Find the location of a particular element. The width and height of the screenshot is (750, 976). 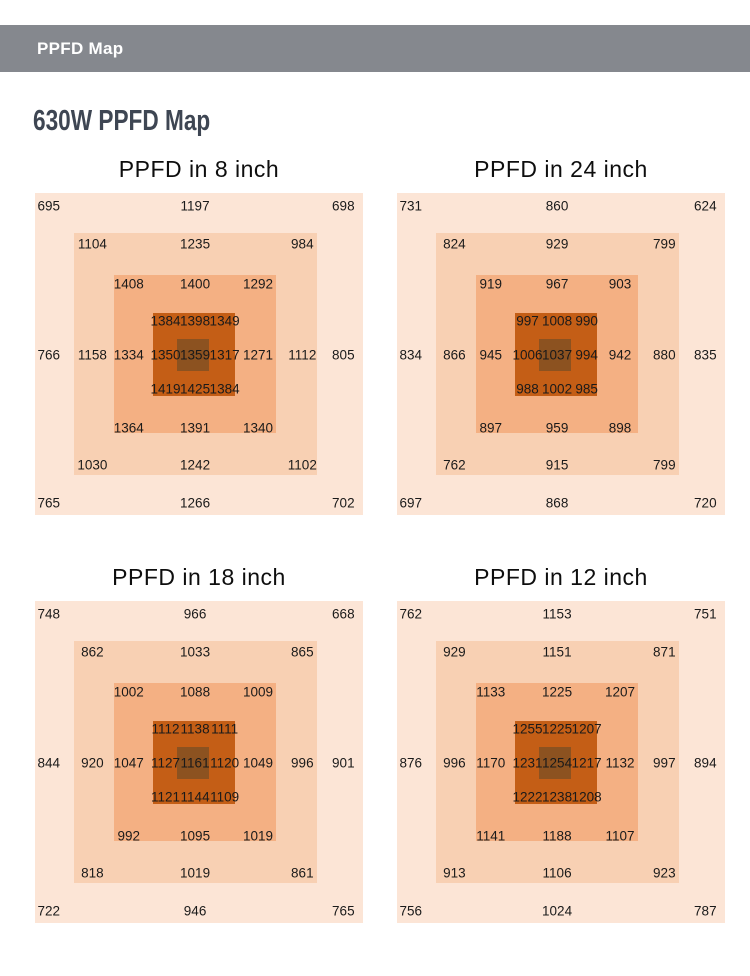

ppfd-value: 959 is located at coordinates (557, 428).